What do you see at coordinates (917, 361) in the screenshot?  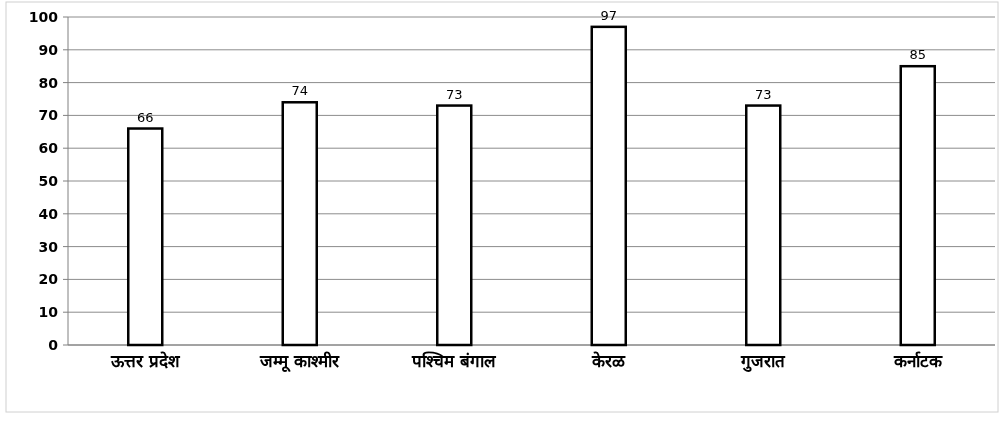 I see `x-tick-label: कर्नाटक` at bounding box center [917, 361].